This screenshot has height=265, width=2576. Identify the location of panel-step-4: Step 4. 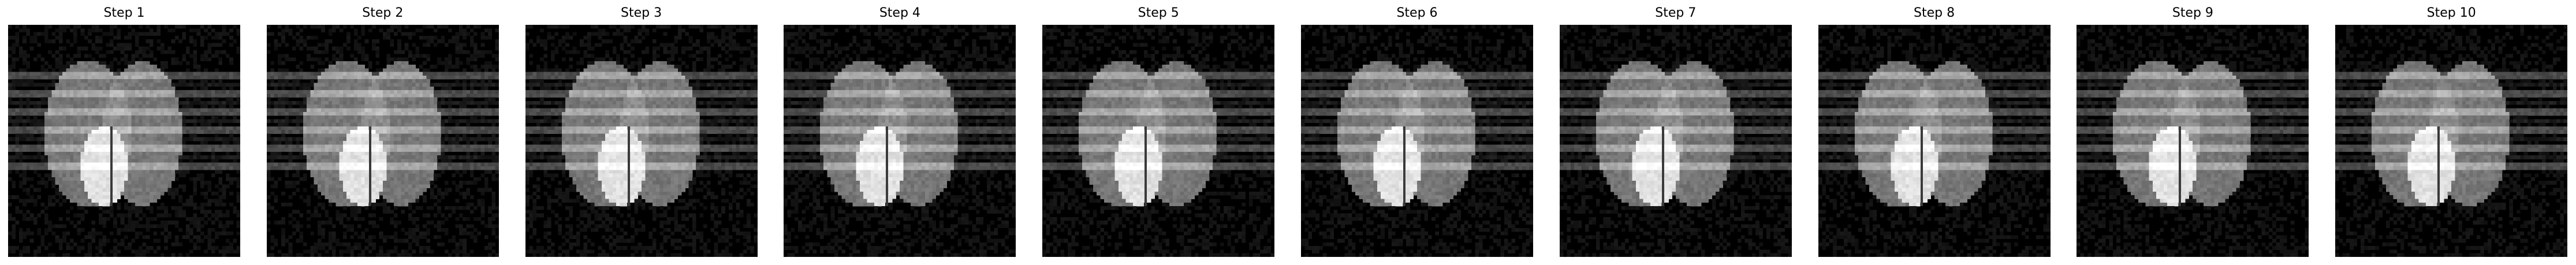
(900, 132).